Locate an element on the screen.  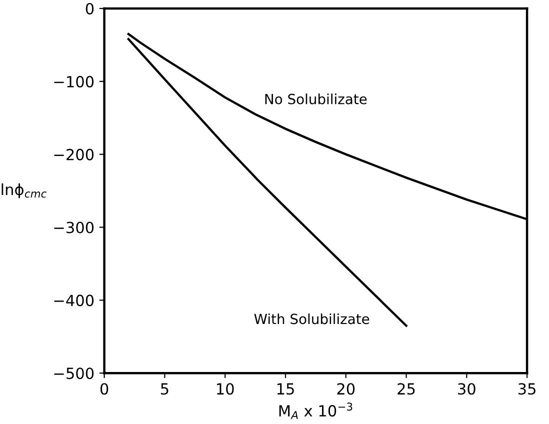
y-tick-label: −400 is located at coordinates (74, 300).